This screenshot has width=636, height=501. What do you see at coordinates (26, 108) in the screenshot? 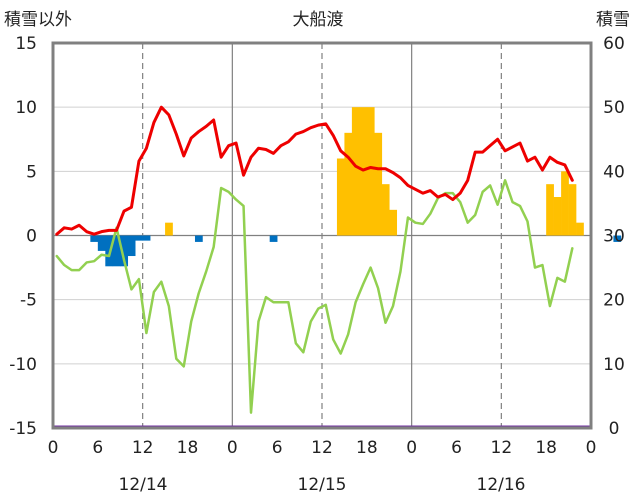
I see `y-tick-left: 10` at bounding box center [26, 108].